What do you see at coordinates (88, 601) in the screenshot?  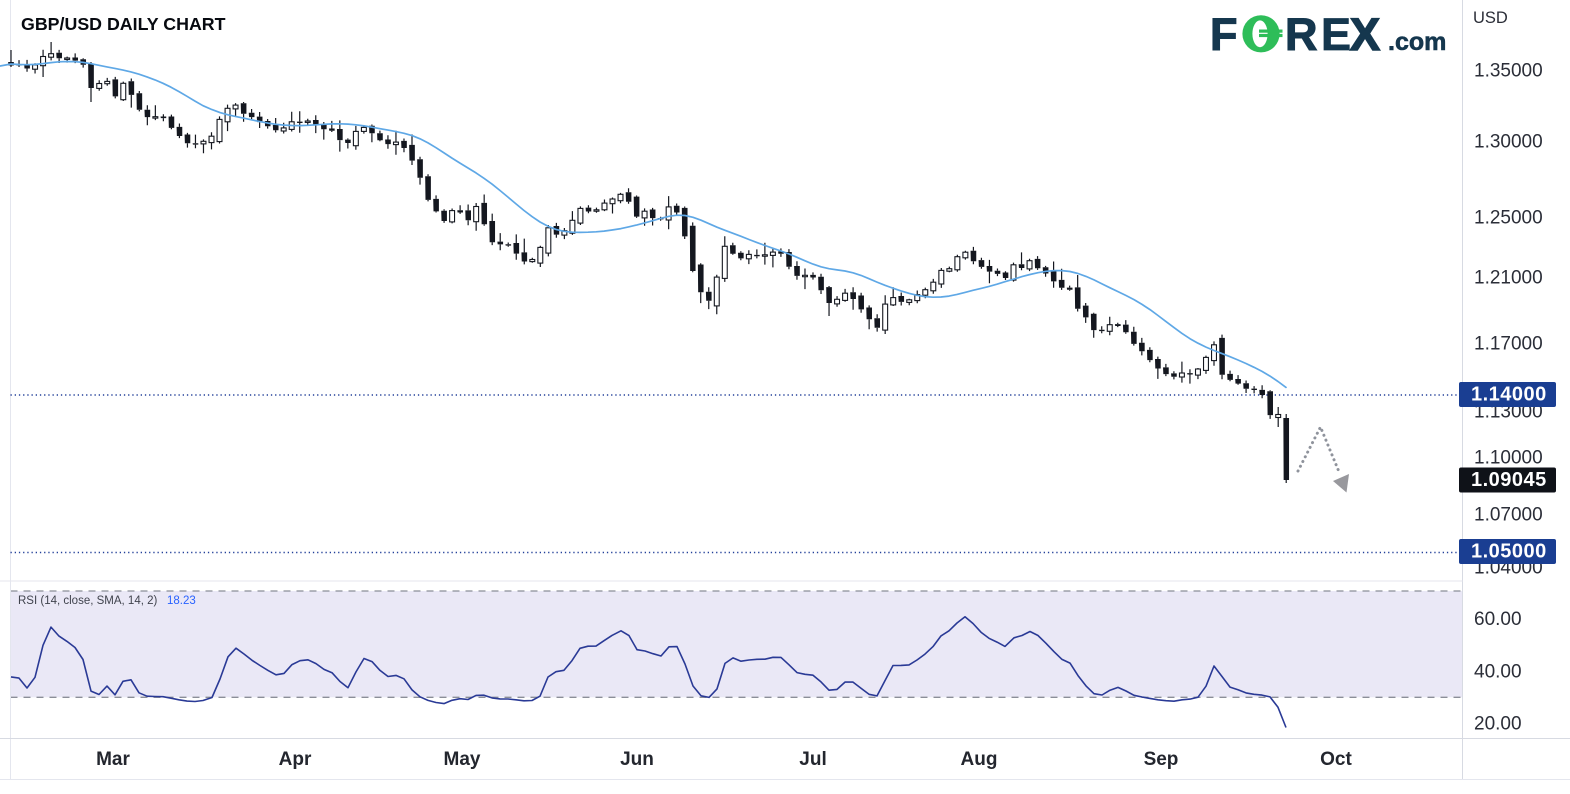 I see `svg-text: RSI (14, close, SMA, 14, 2)` at bounding box center [88, 601].